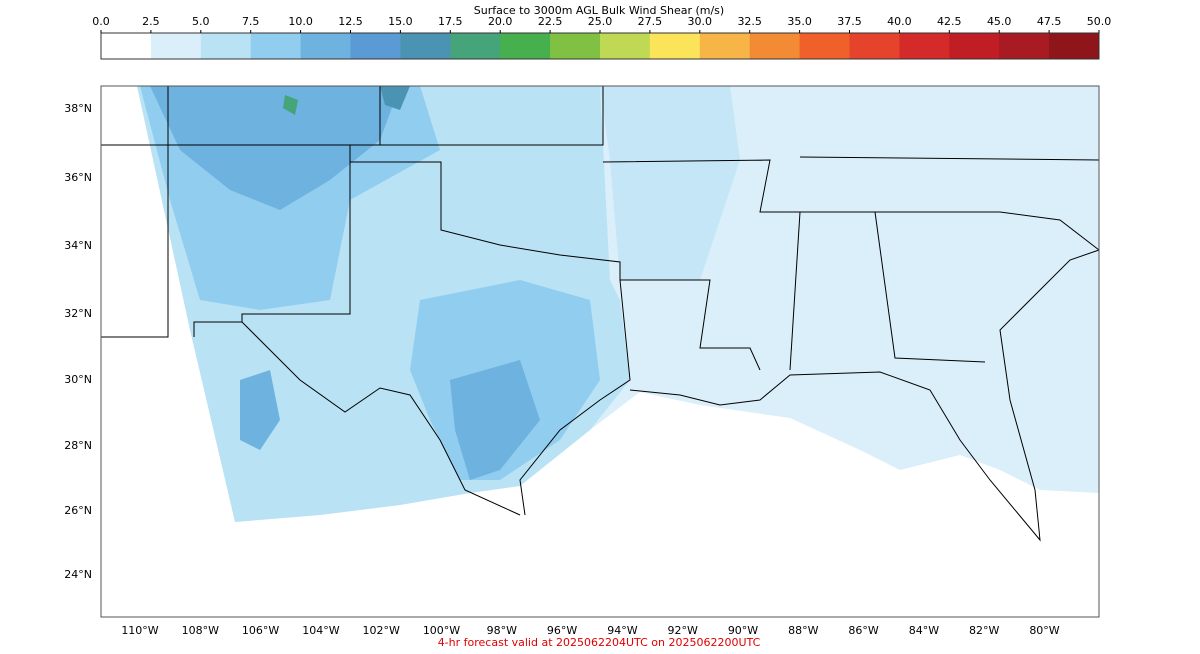 The image size is (1200, 654). I want to click on longitude-label: 88°W, so click(803, 630).